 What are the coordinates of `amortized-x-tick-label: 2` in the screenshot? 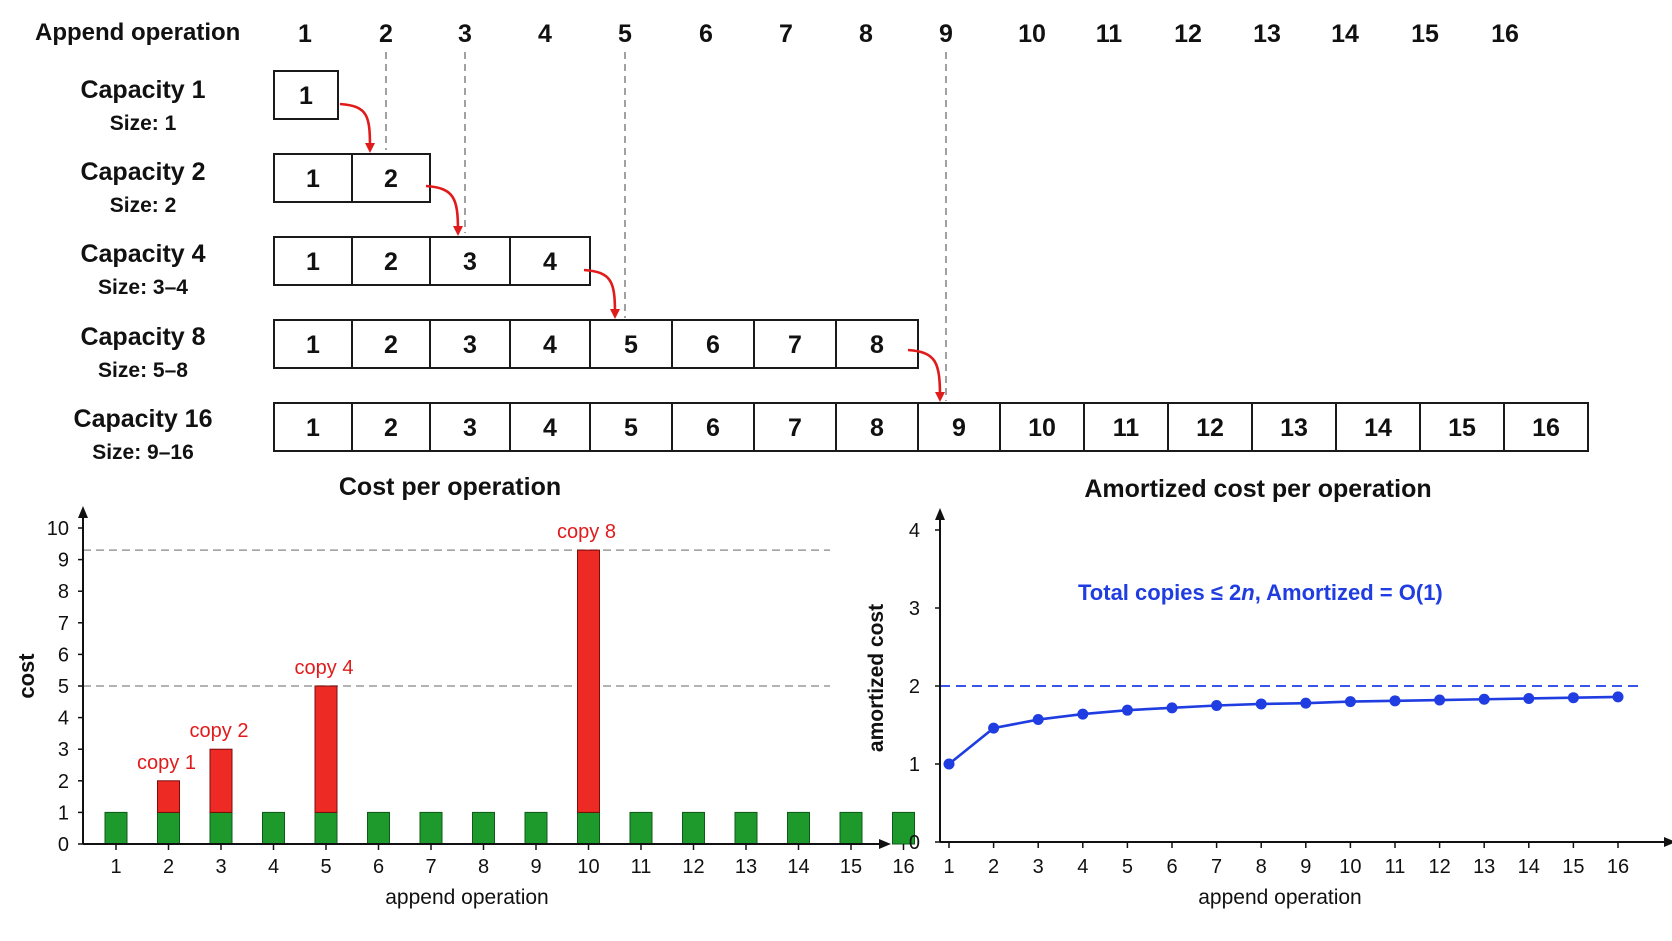 It's located at (993, 867).